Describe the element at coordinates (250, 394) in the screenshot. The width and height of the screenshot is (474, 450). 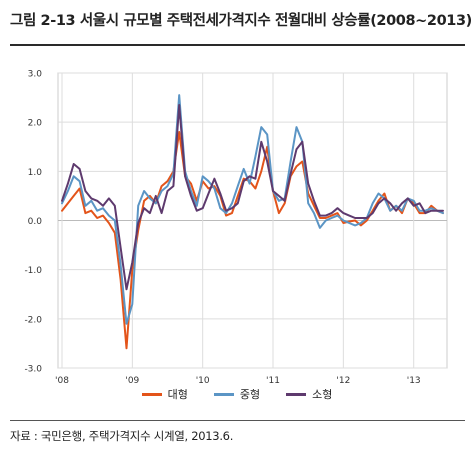
I see `legend-label-medium: 중형` at that location.